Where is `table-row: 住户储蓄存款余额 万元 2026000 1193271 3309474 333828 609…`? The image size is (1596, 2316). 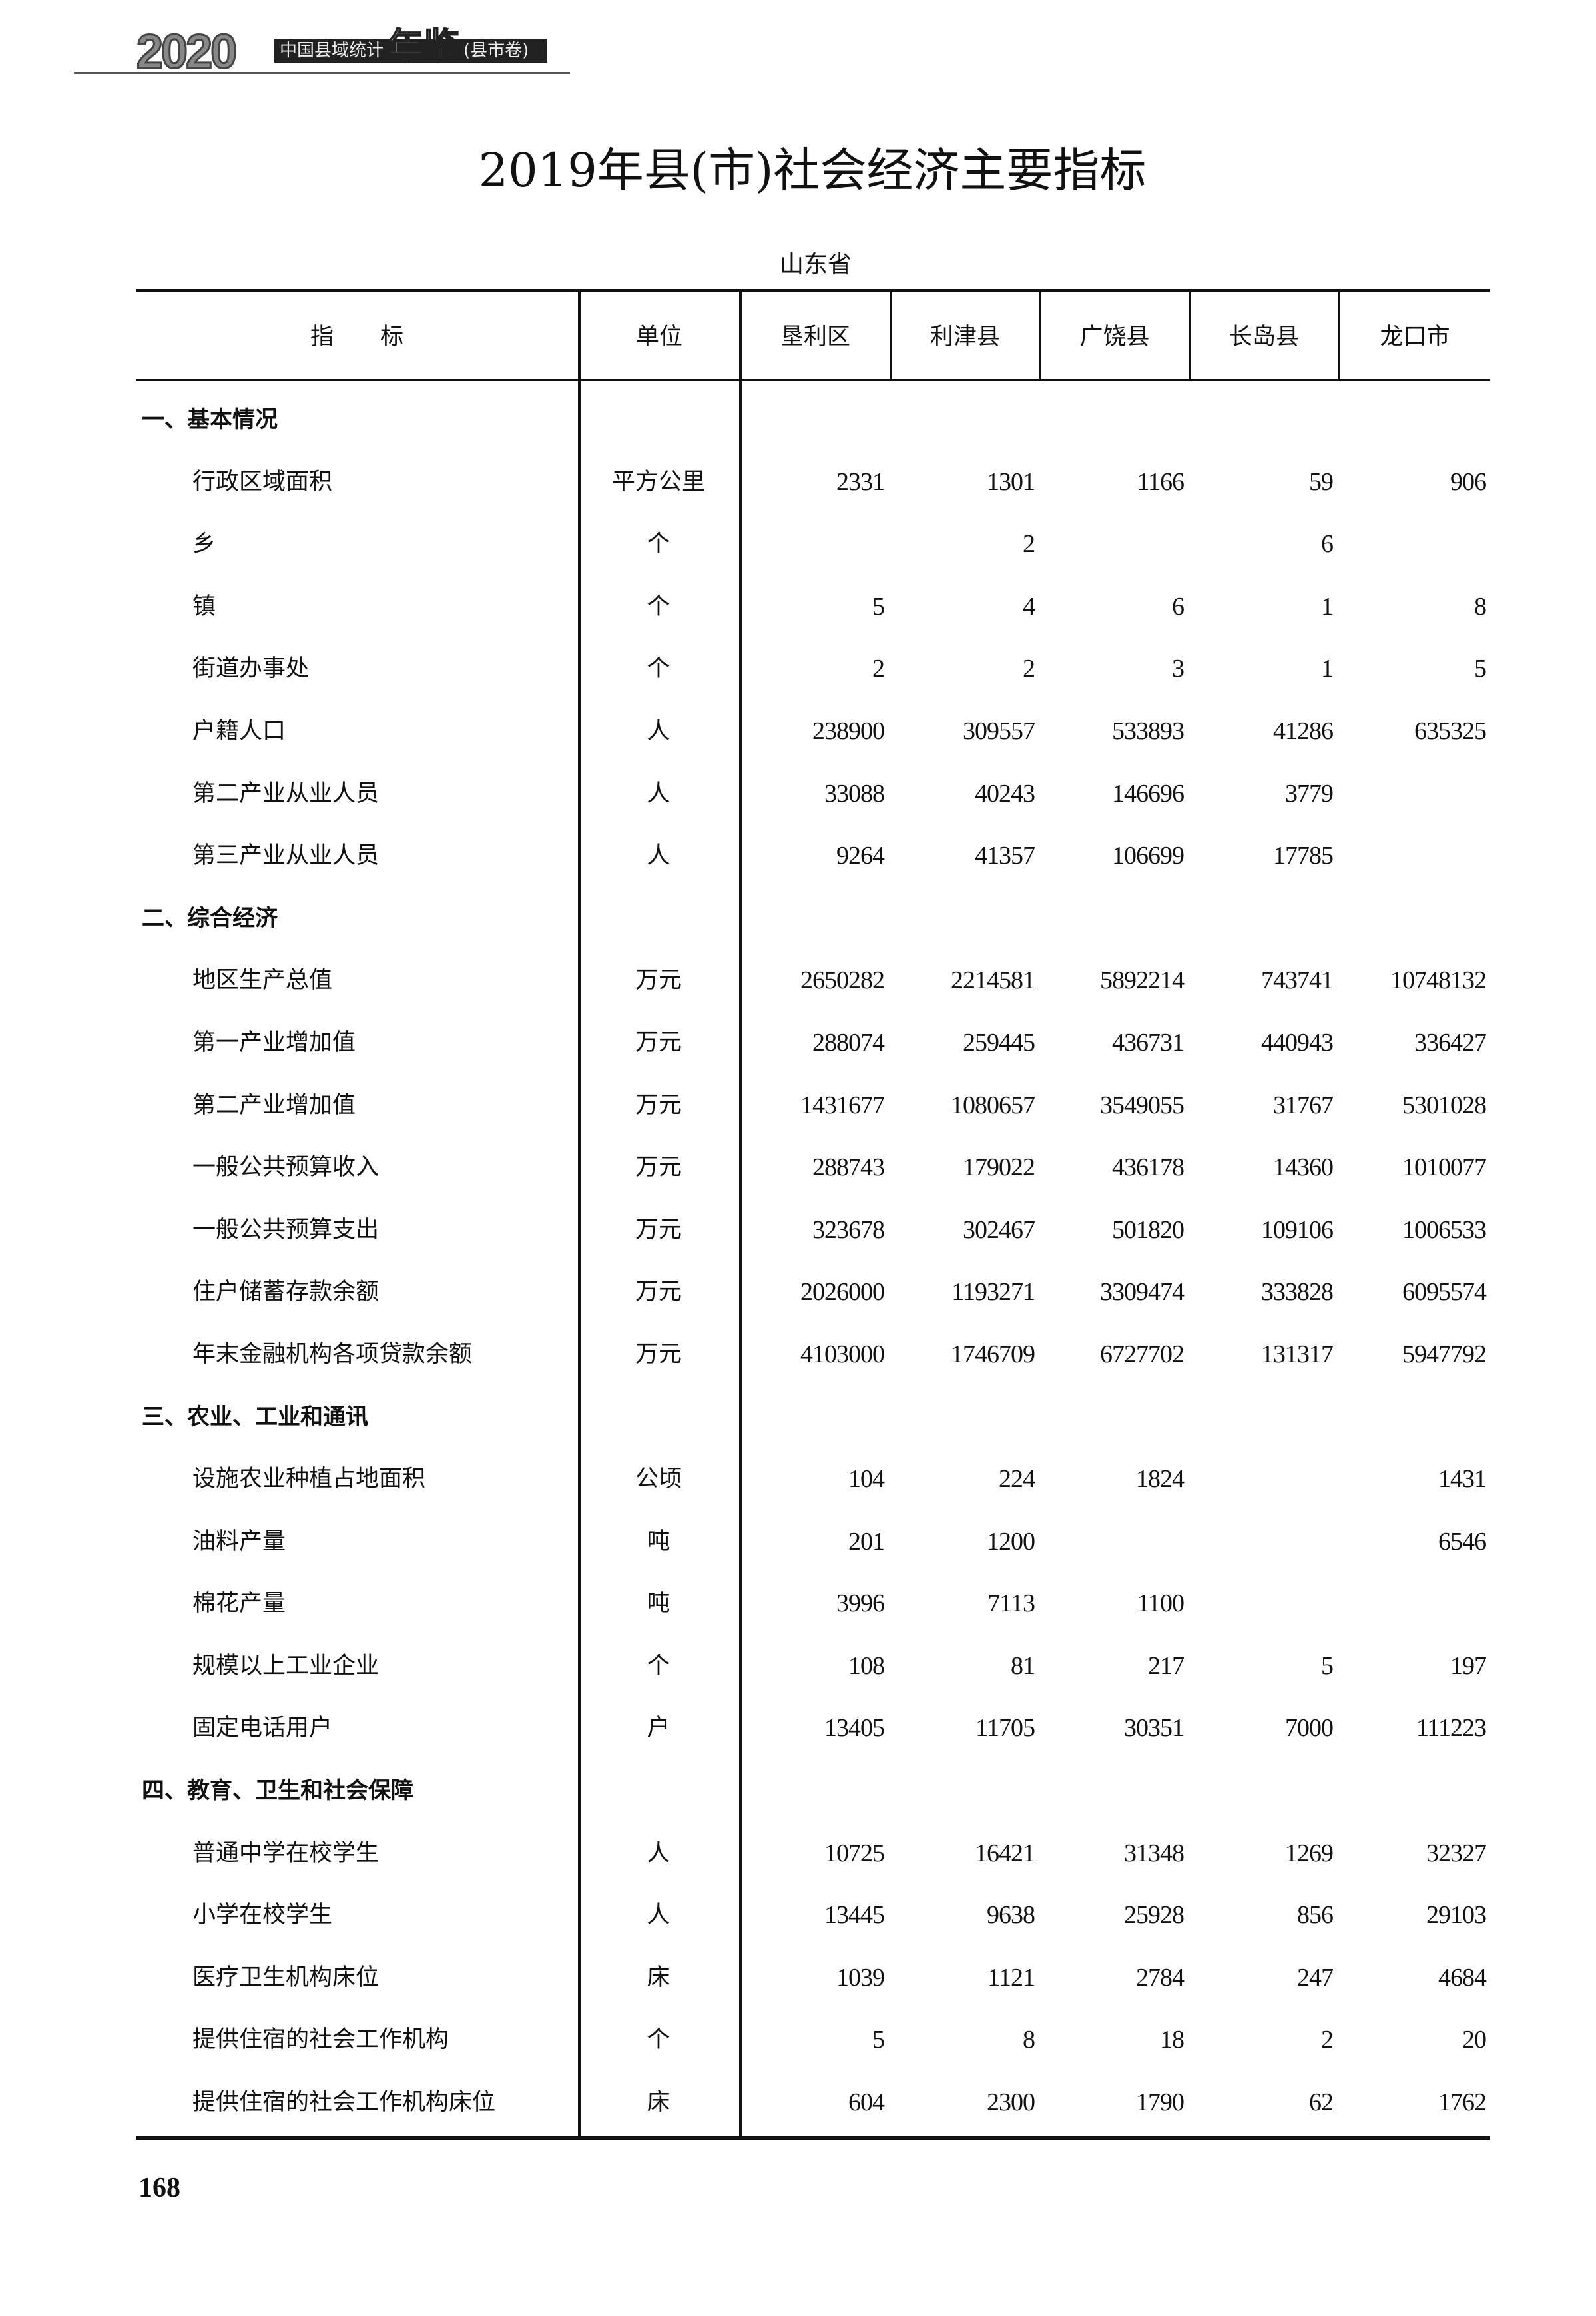 table-row: 住户储蓄存款余额 万元 2026000 1193271 3309474 333828 609… is located at coordinates (813, 1292).